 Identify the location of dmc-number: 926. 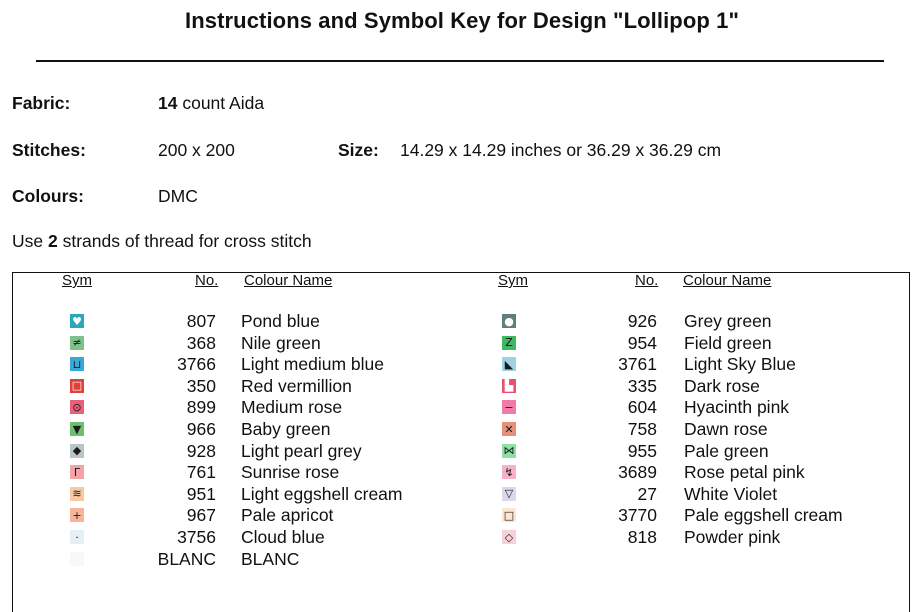
(642, 321).